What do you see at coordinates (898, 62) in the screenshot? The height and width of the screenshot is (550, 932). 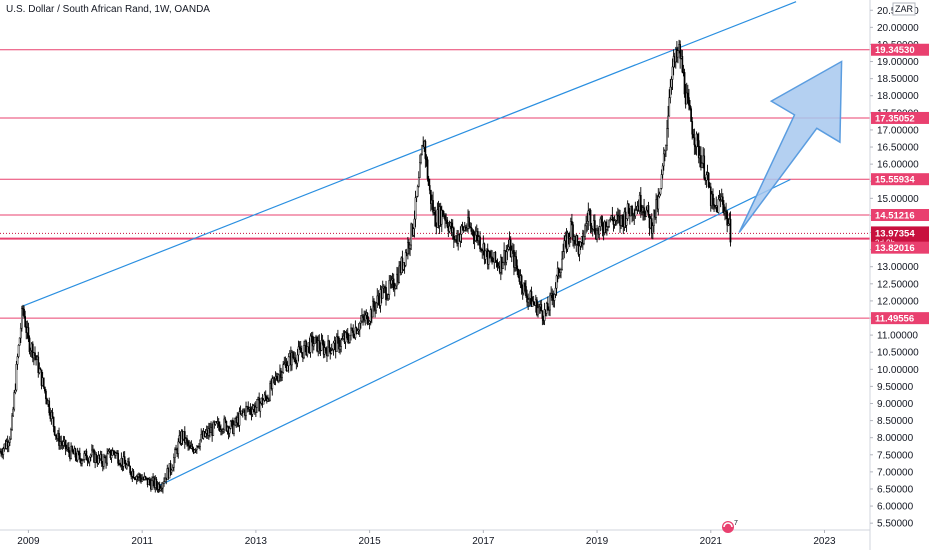 I see `y-tick-label: 19.00000` at bounding box center [898, 62].